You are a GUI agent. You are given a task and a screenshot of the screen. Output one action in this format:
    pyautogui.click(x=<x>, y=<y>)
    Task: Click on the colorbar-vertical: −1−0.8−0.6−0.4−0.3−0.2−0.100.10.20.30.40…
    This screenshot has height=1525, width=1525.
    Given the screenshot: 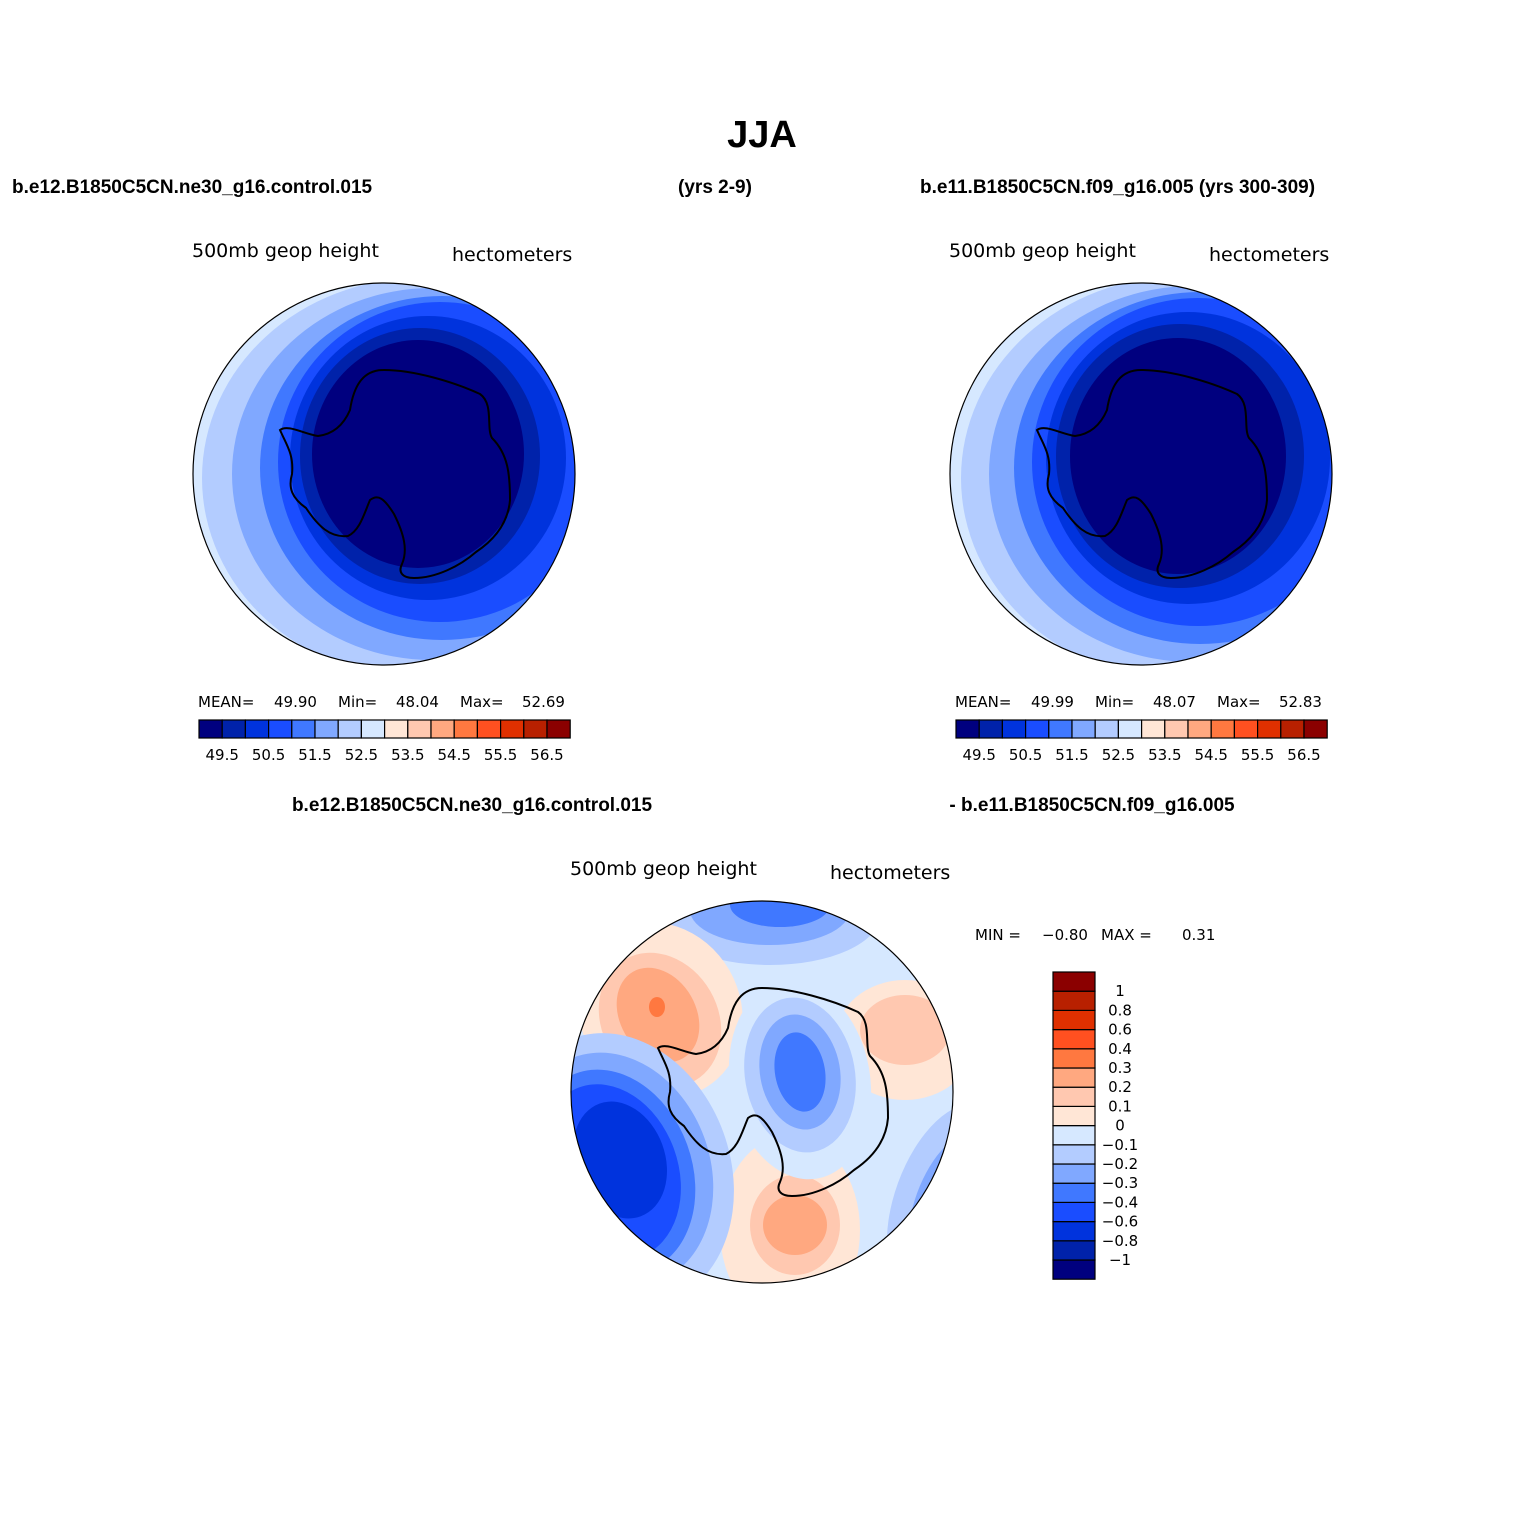 What is the action you would take?
    pyautogui.click(x=1095, y=1125)
    